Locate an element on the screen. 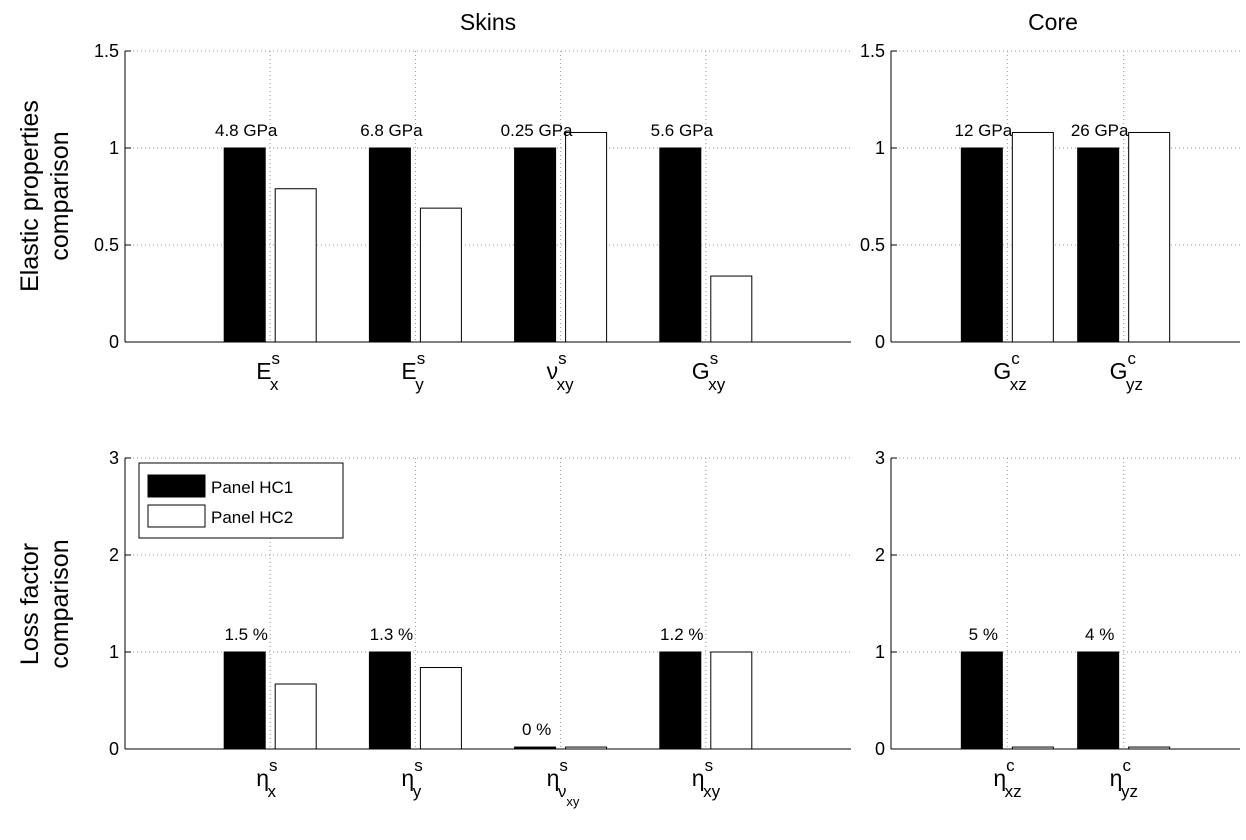  legend-swatch-hc1 is located at coordinates (176, 486).